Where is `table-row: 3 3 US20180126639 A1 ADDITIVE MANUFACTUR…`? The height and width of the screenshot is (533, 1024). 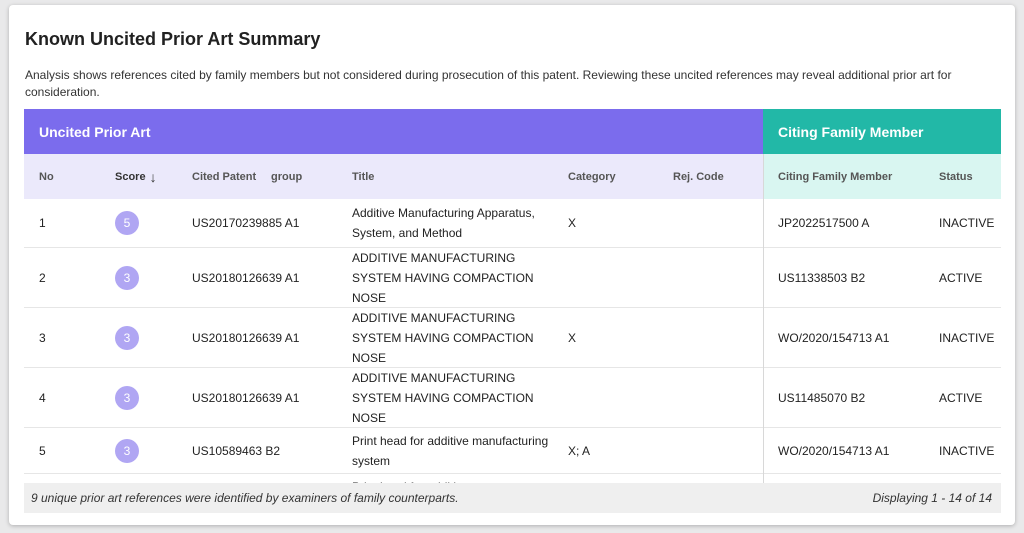 table-row: 3 3 US20180126639 A1 ADDITIVE MANUFACTUR… is located at coordinates (512, 338).